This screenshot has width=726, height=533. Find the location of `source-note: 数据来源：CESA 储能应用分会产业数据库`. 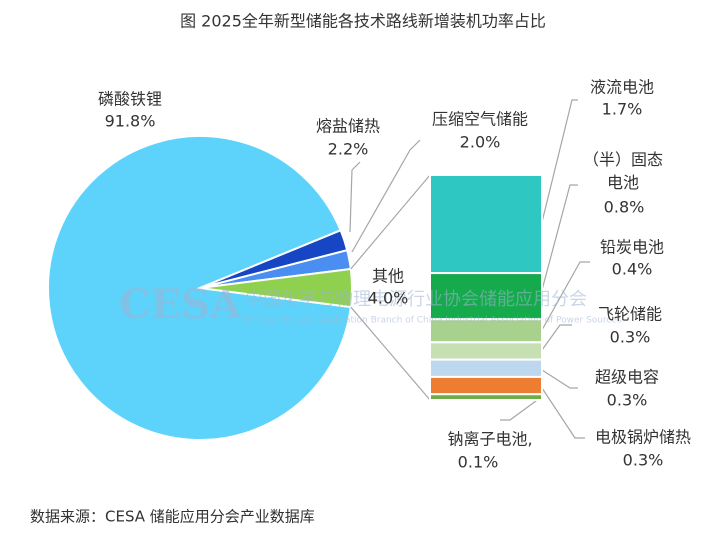

source-note: 数据来源：CESA 储能应用分会产业数据库 is located at coordinates (172, 517).